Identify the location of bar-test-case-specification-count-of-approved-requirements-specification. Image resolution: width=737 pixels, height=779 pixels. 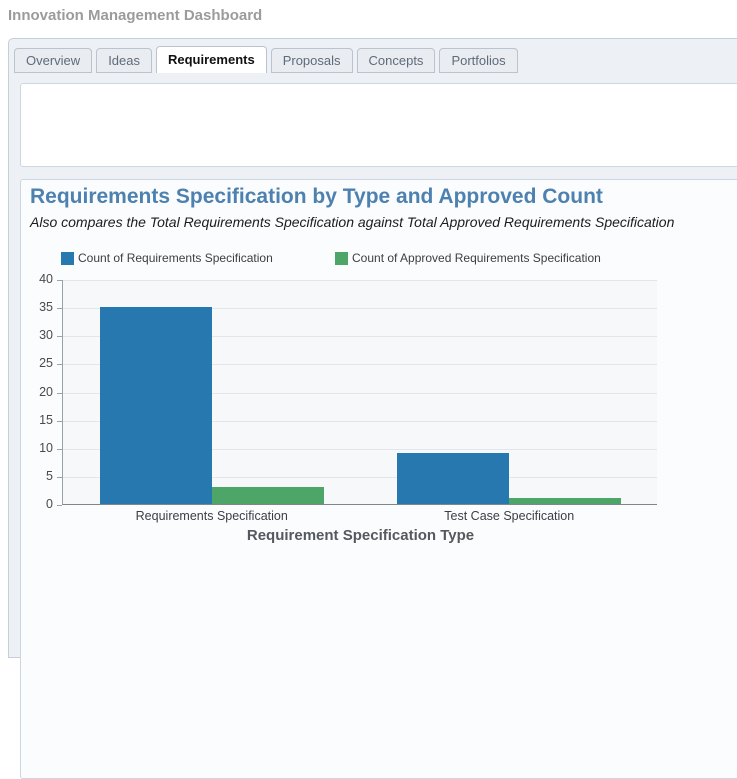
(565, 501).